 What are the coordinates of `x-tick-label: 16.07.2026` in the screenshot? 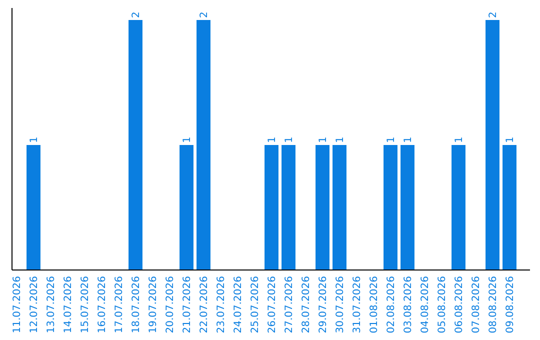 It's located at (102, 305).